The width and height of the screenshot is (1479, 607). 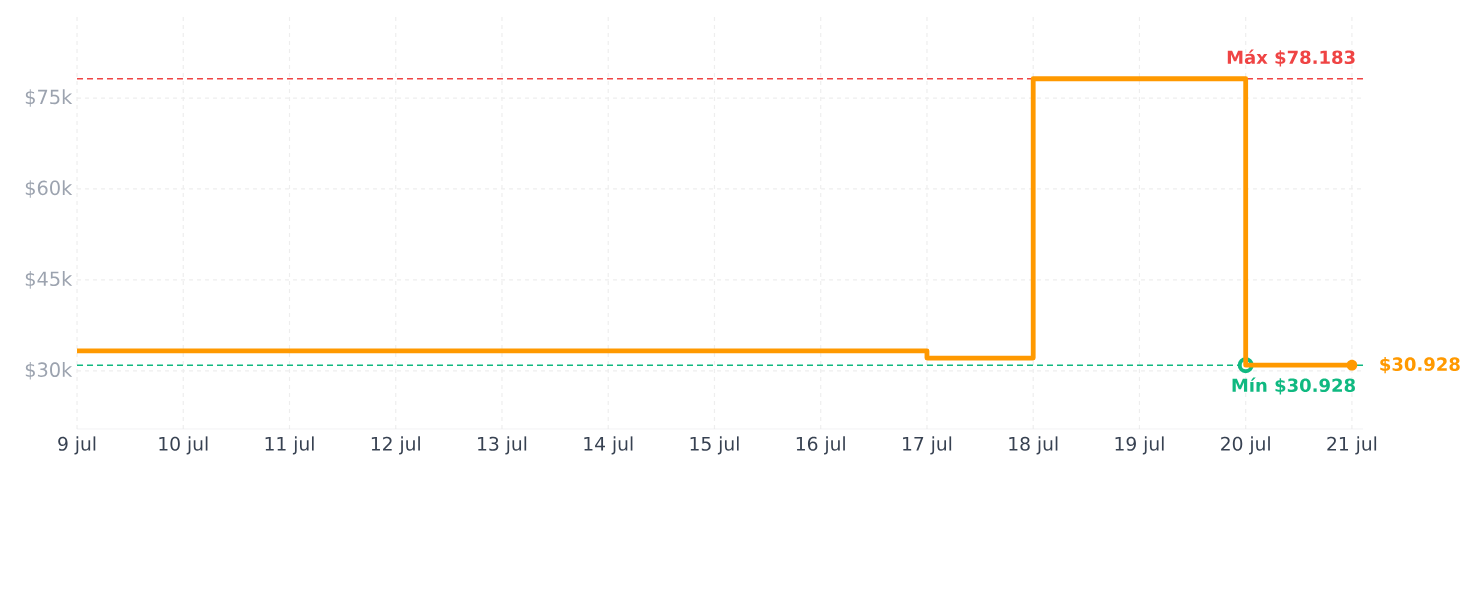 What do you see at coordinates (1352, 445) in the screenshot?
I see `x-tick-label: 21 jul` at bounding box center [1352, 445].